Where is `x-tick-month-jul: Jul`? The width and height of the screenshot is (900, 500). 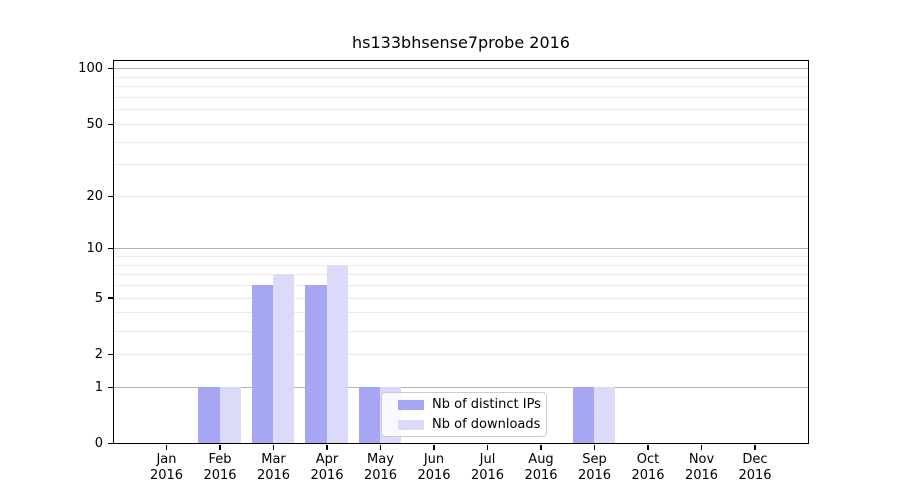 x-tick-month-jul: Jul is located at coordinates (487, 459).